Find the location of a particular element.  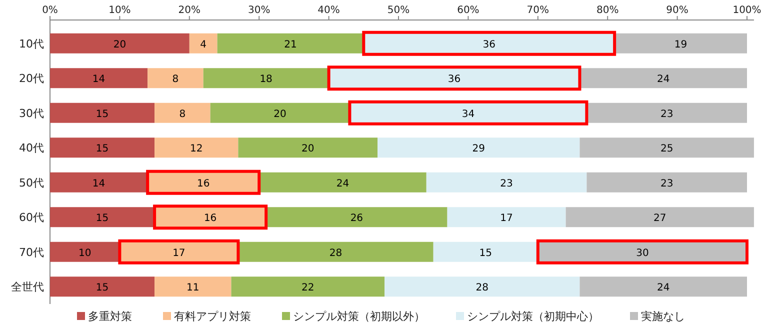

x-tick-label: 20% is located at coordinates (189, 10).